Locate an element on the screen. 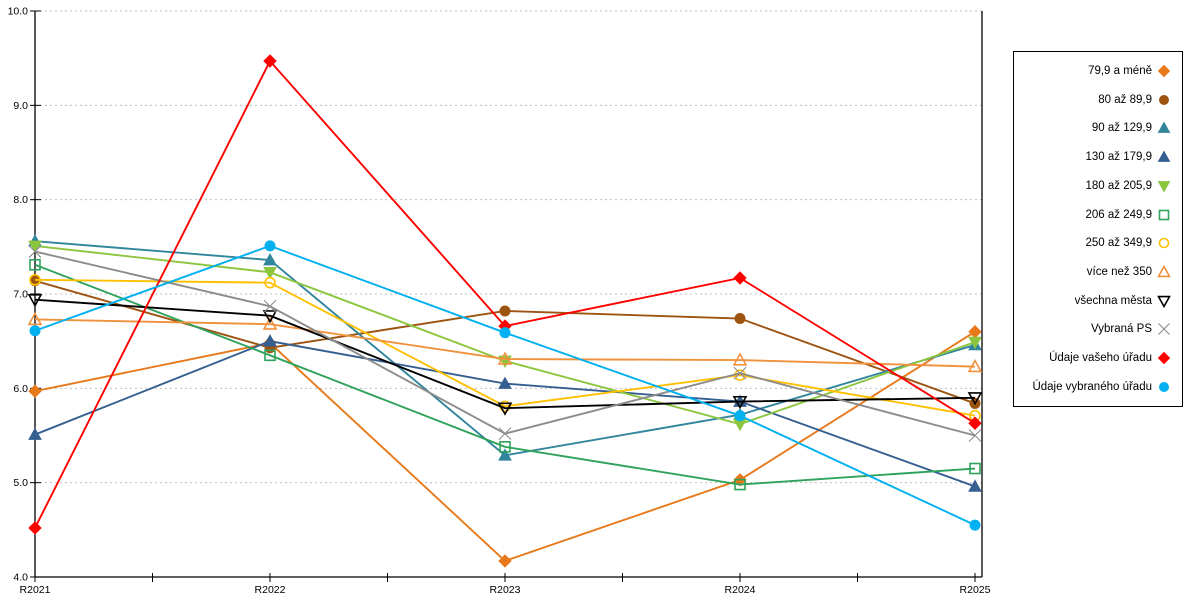 This screenshot has height=600, width=1200. legend-item-2: 90 až 129,9 is located at coordinates (1098, 128).